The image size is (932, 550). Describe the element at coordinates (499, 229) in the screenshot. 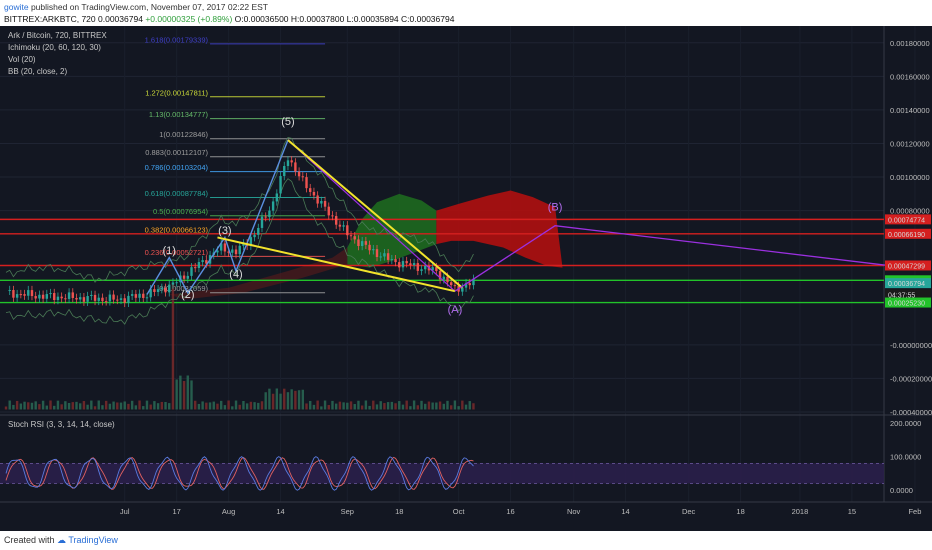

I see `cloud-bearish` at that location.